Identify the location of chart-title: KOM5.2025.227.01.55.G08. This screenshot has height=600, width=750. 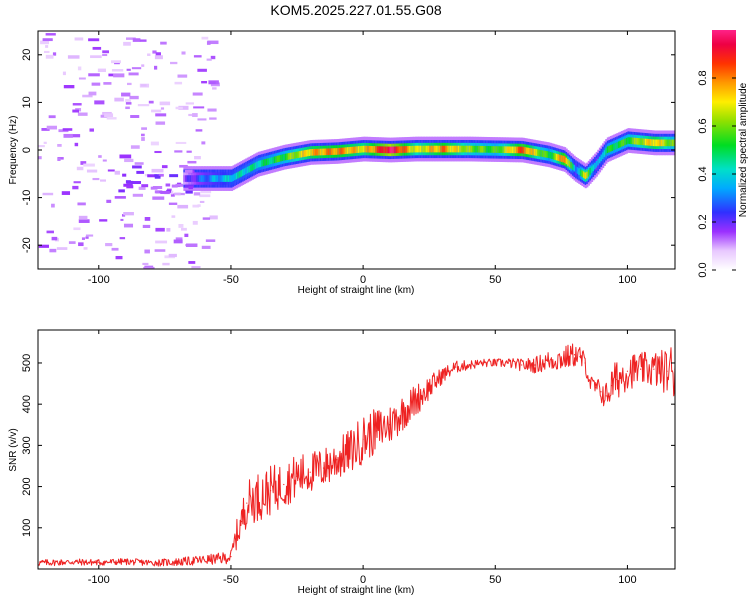
(355, 10).